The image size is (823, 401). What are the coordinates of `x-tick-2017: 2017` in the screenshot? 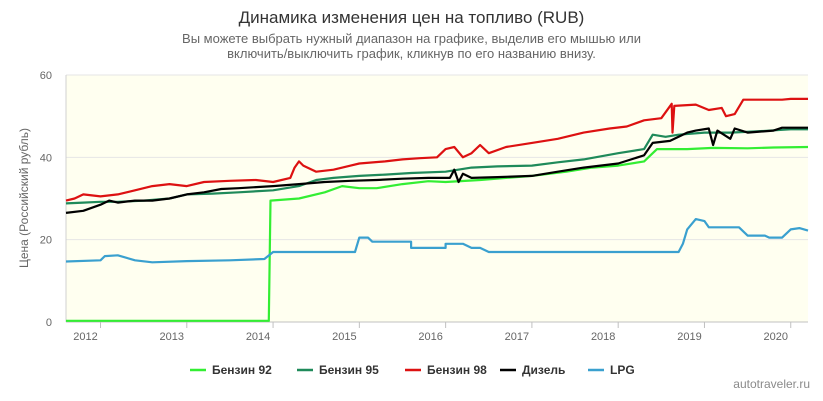 It's located at (517, 337).